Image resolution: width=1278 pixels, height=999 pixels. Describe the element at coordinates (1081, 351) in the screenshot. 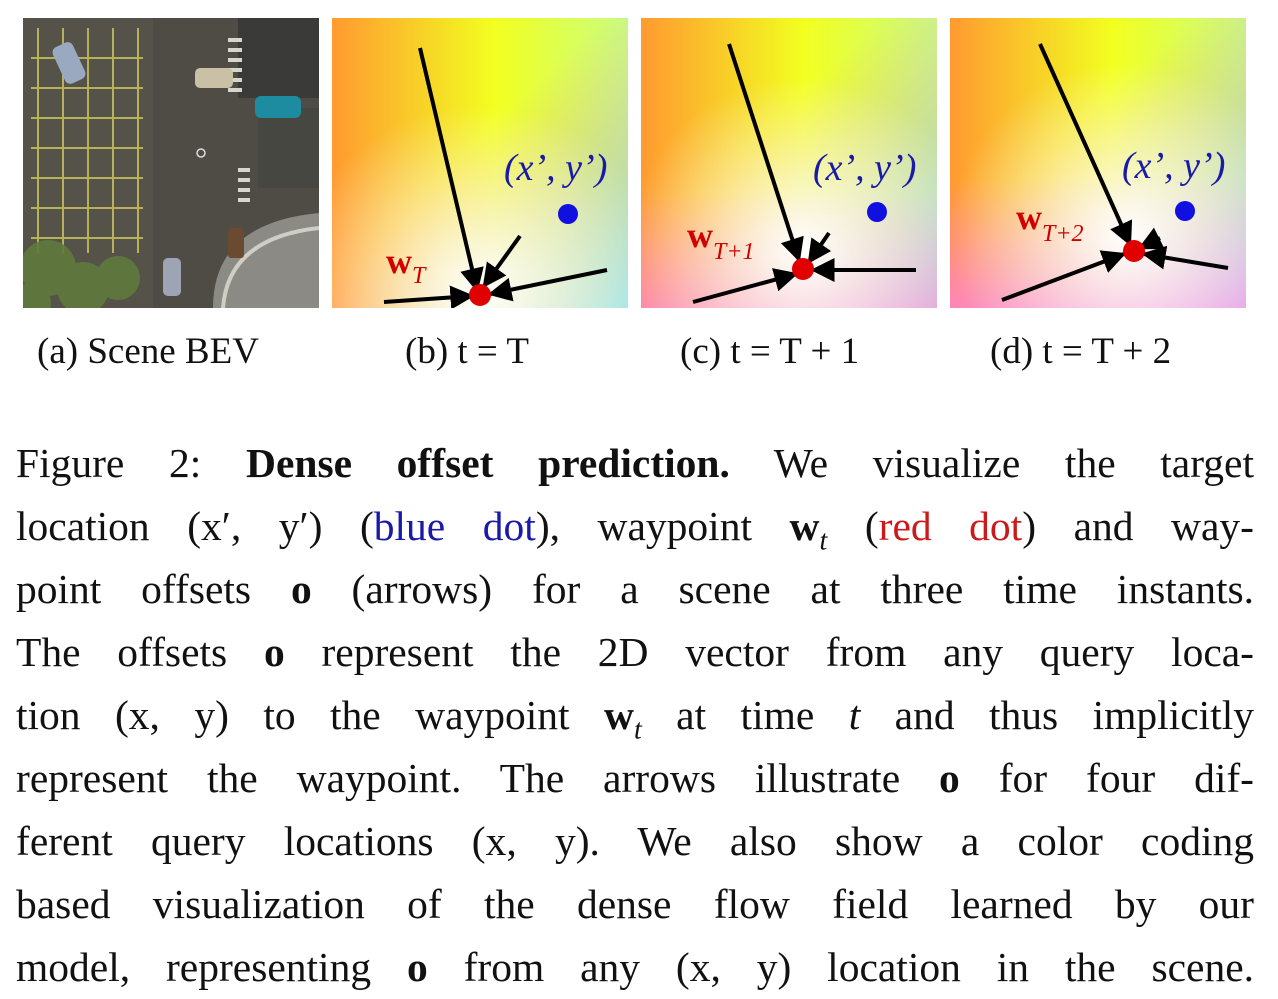

I see `subcaption-d: (d) t = T + 2` at that location.